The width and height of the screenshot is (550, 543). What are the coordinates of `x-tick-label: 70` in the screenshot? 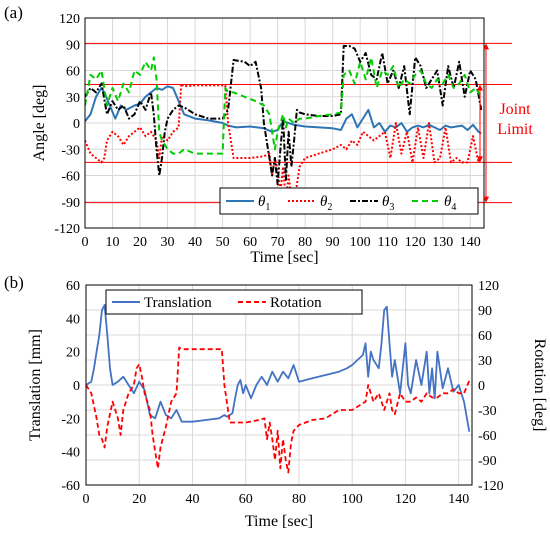 It's located at (278, 242).